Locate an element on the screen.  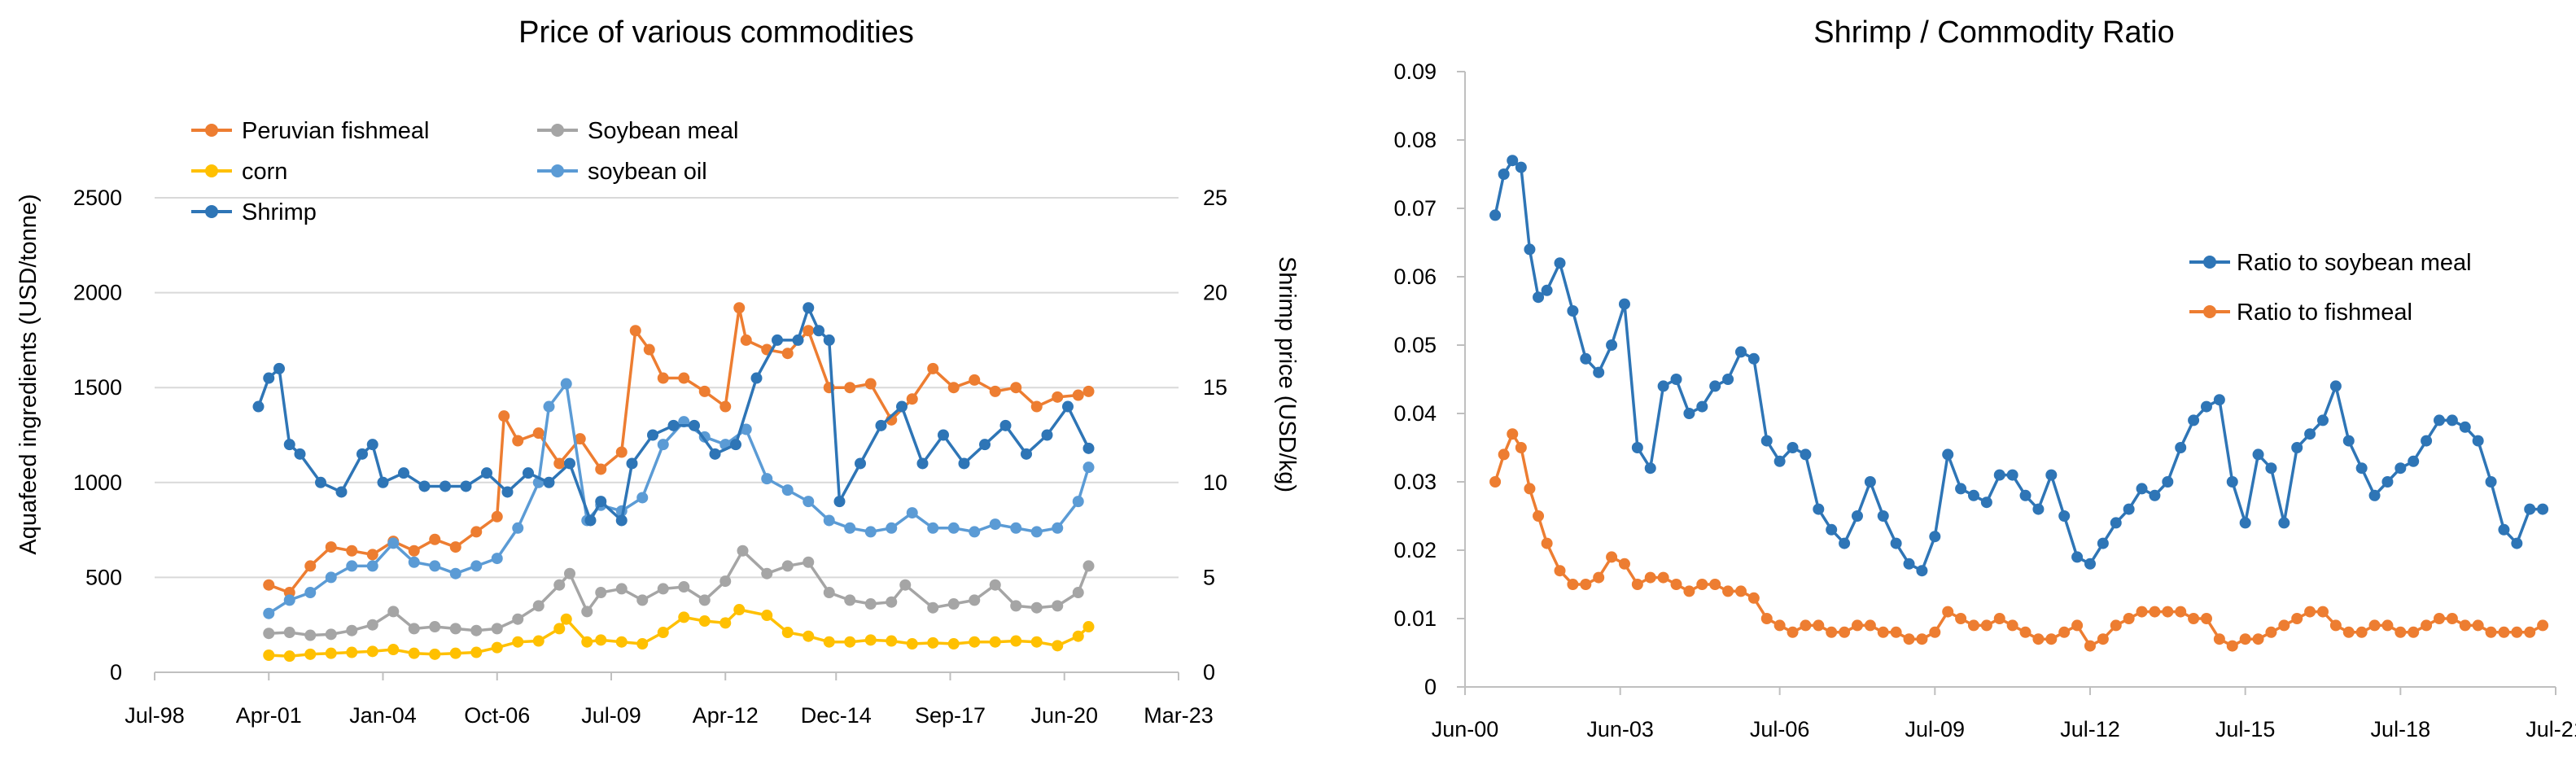
legend-label-soybean-meal: Soybean meal is located at coordinates (663, 131).